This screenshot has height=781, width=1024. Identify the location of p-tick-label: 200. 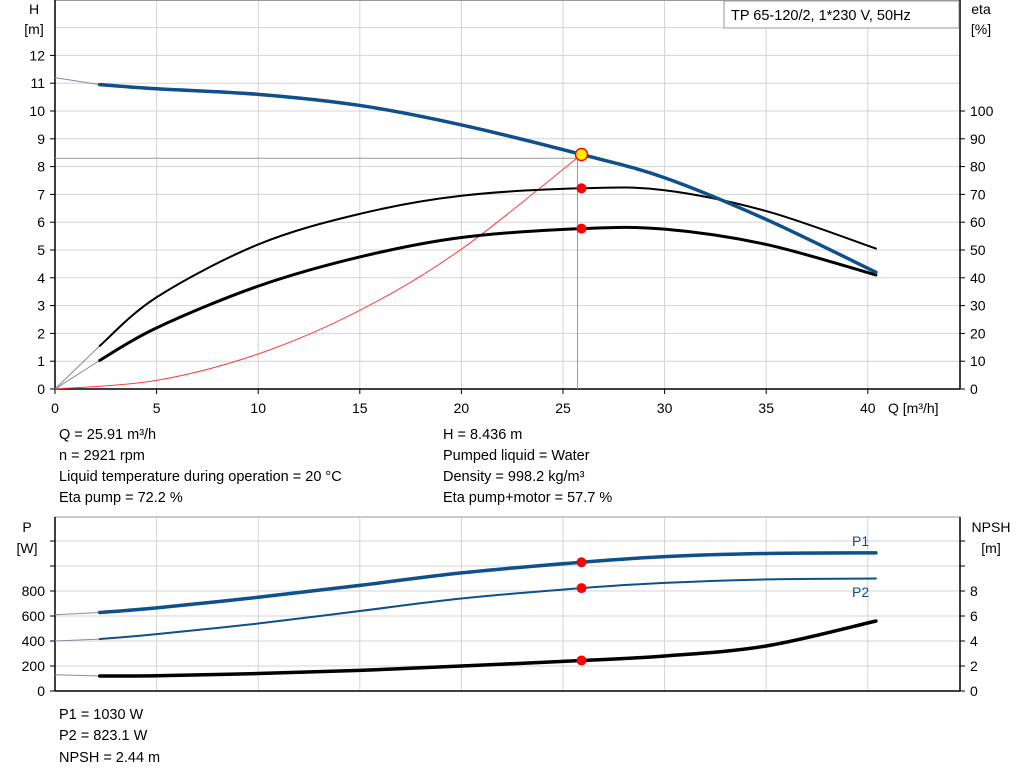
(34, 666).